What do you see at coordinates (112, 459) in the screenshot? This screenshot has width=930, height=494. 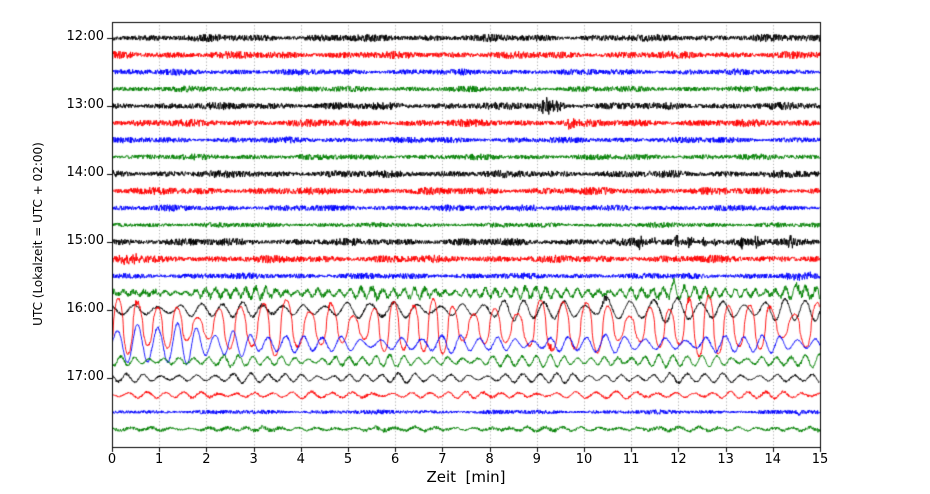 I see `x-tick-label: 0` at bounding box center [112, 459].